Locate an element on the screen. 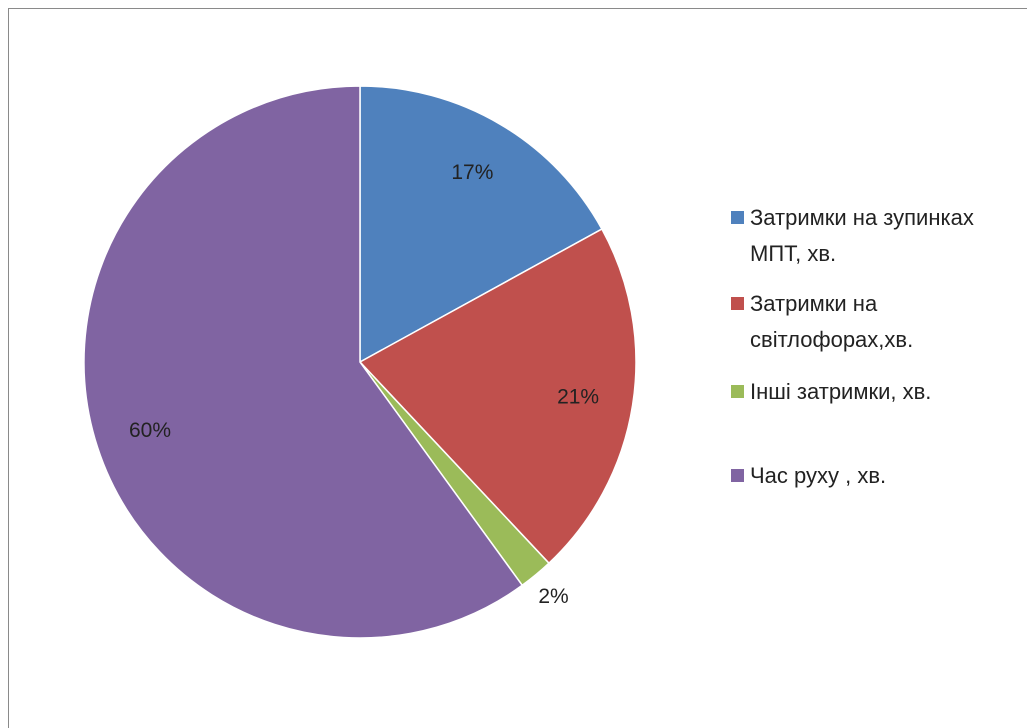 The image size is (1027, 728). data-label-other-delays: 2% is located at coordinates (553, 596).